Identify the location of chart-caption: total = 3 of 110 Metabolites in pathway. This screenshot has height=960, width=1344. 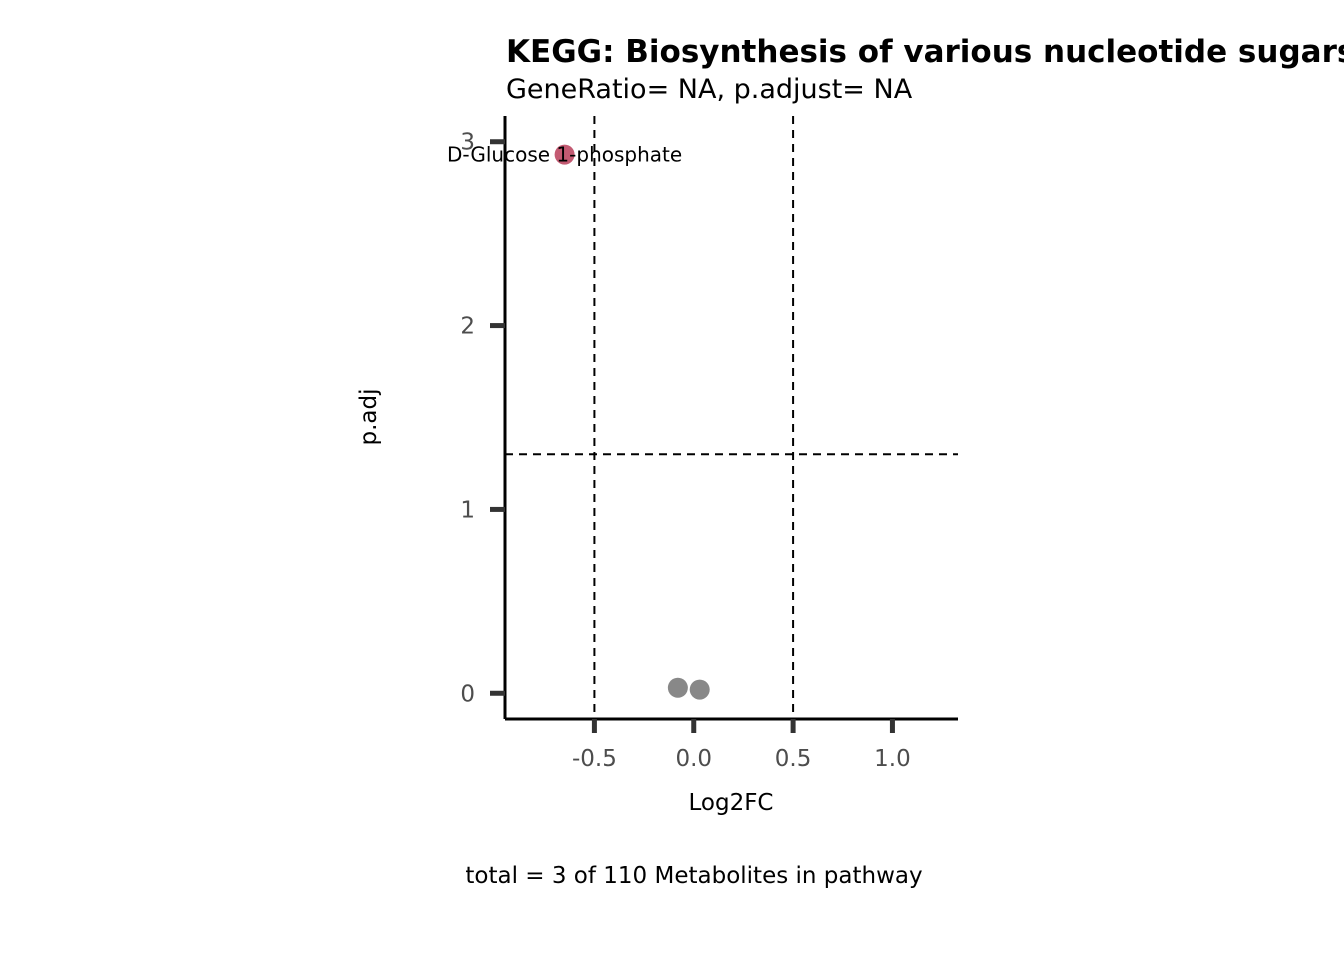
(693, 876).